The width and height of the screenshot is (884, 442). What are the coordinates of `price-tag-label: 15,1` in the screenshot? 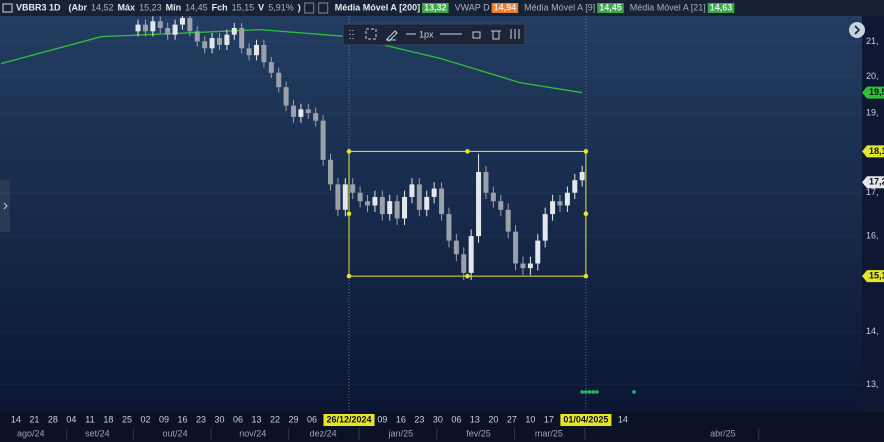 It's located at (876, 276).